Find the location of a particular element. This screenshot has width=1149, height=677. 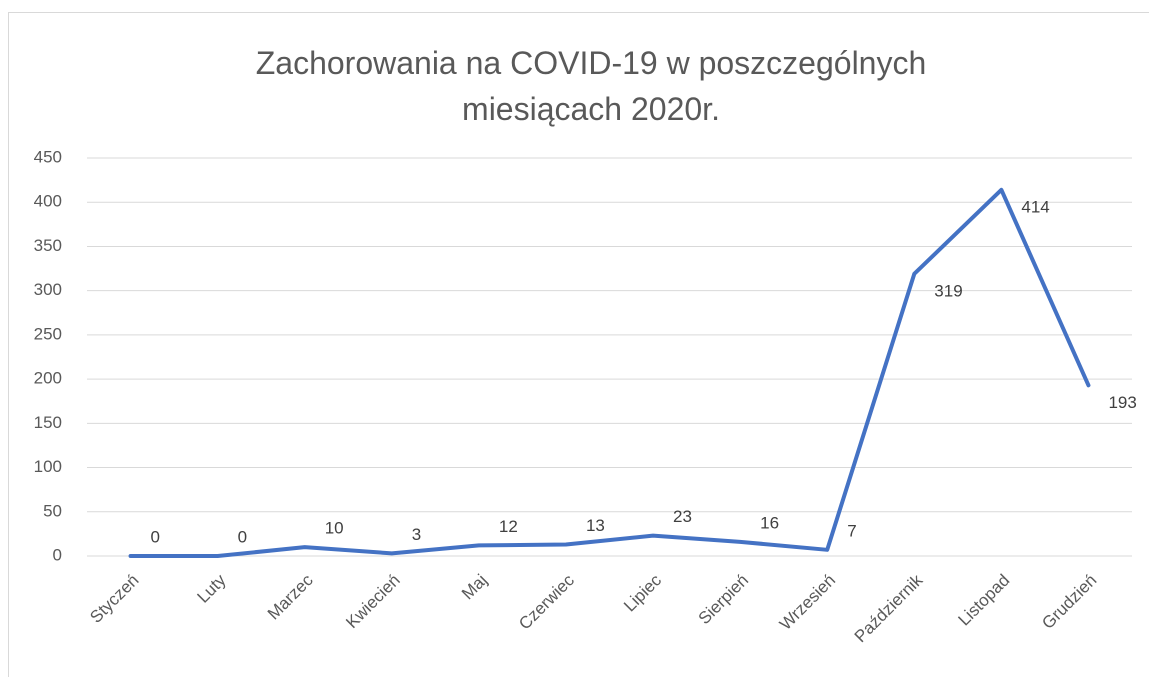

x-tick-label: Grudzień is located at coordinates (1069, 602).